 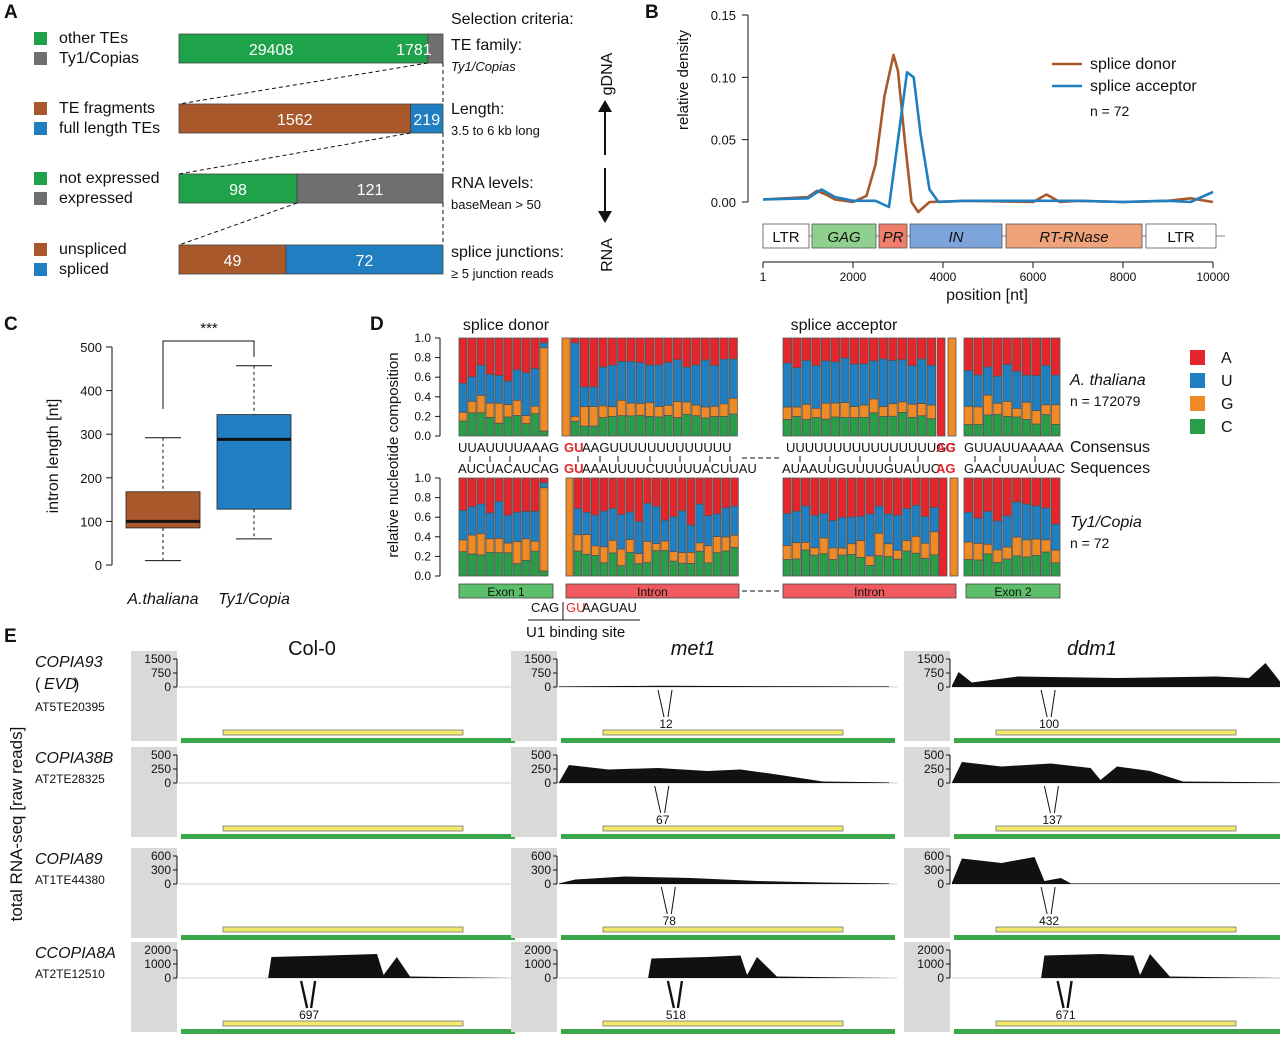 What do you see at coordinates (1049, 724) in the screenshot?
I see `junction-count: 100` at bounding box center [1049, 724].